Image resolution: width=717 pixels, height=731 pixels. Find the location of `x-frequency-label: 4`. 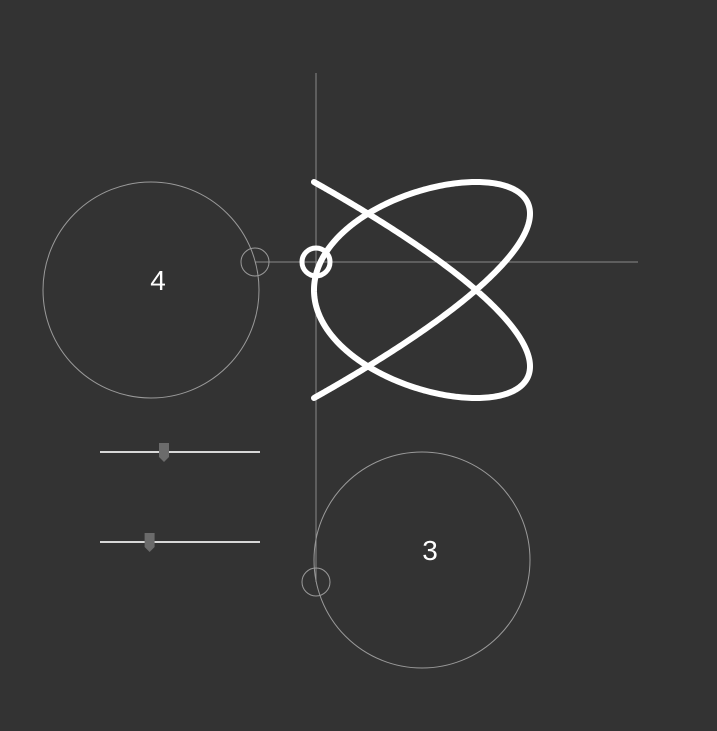

x-frequency-label: 4 is located at coordinates (158, 280).